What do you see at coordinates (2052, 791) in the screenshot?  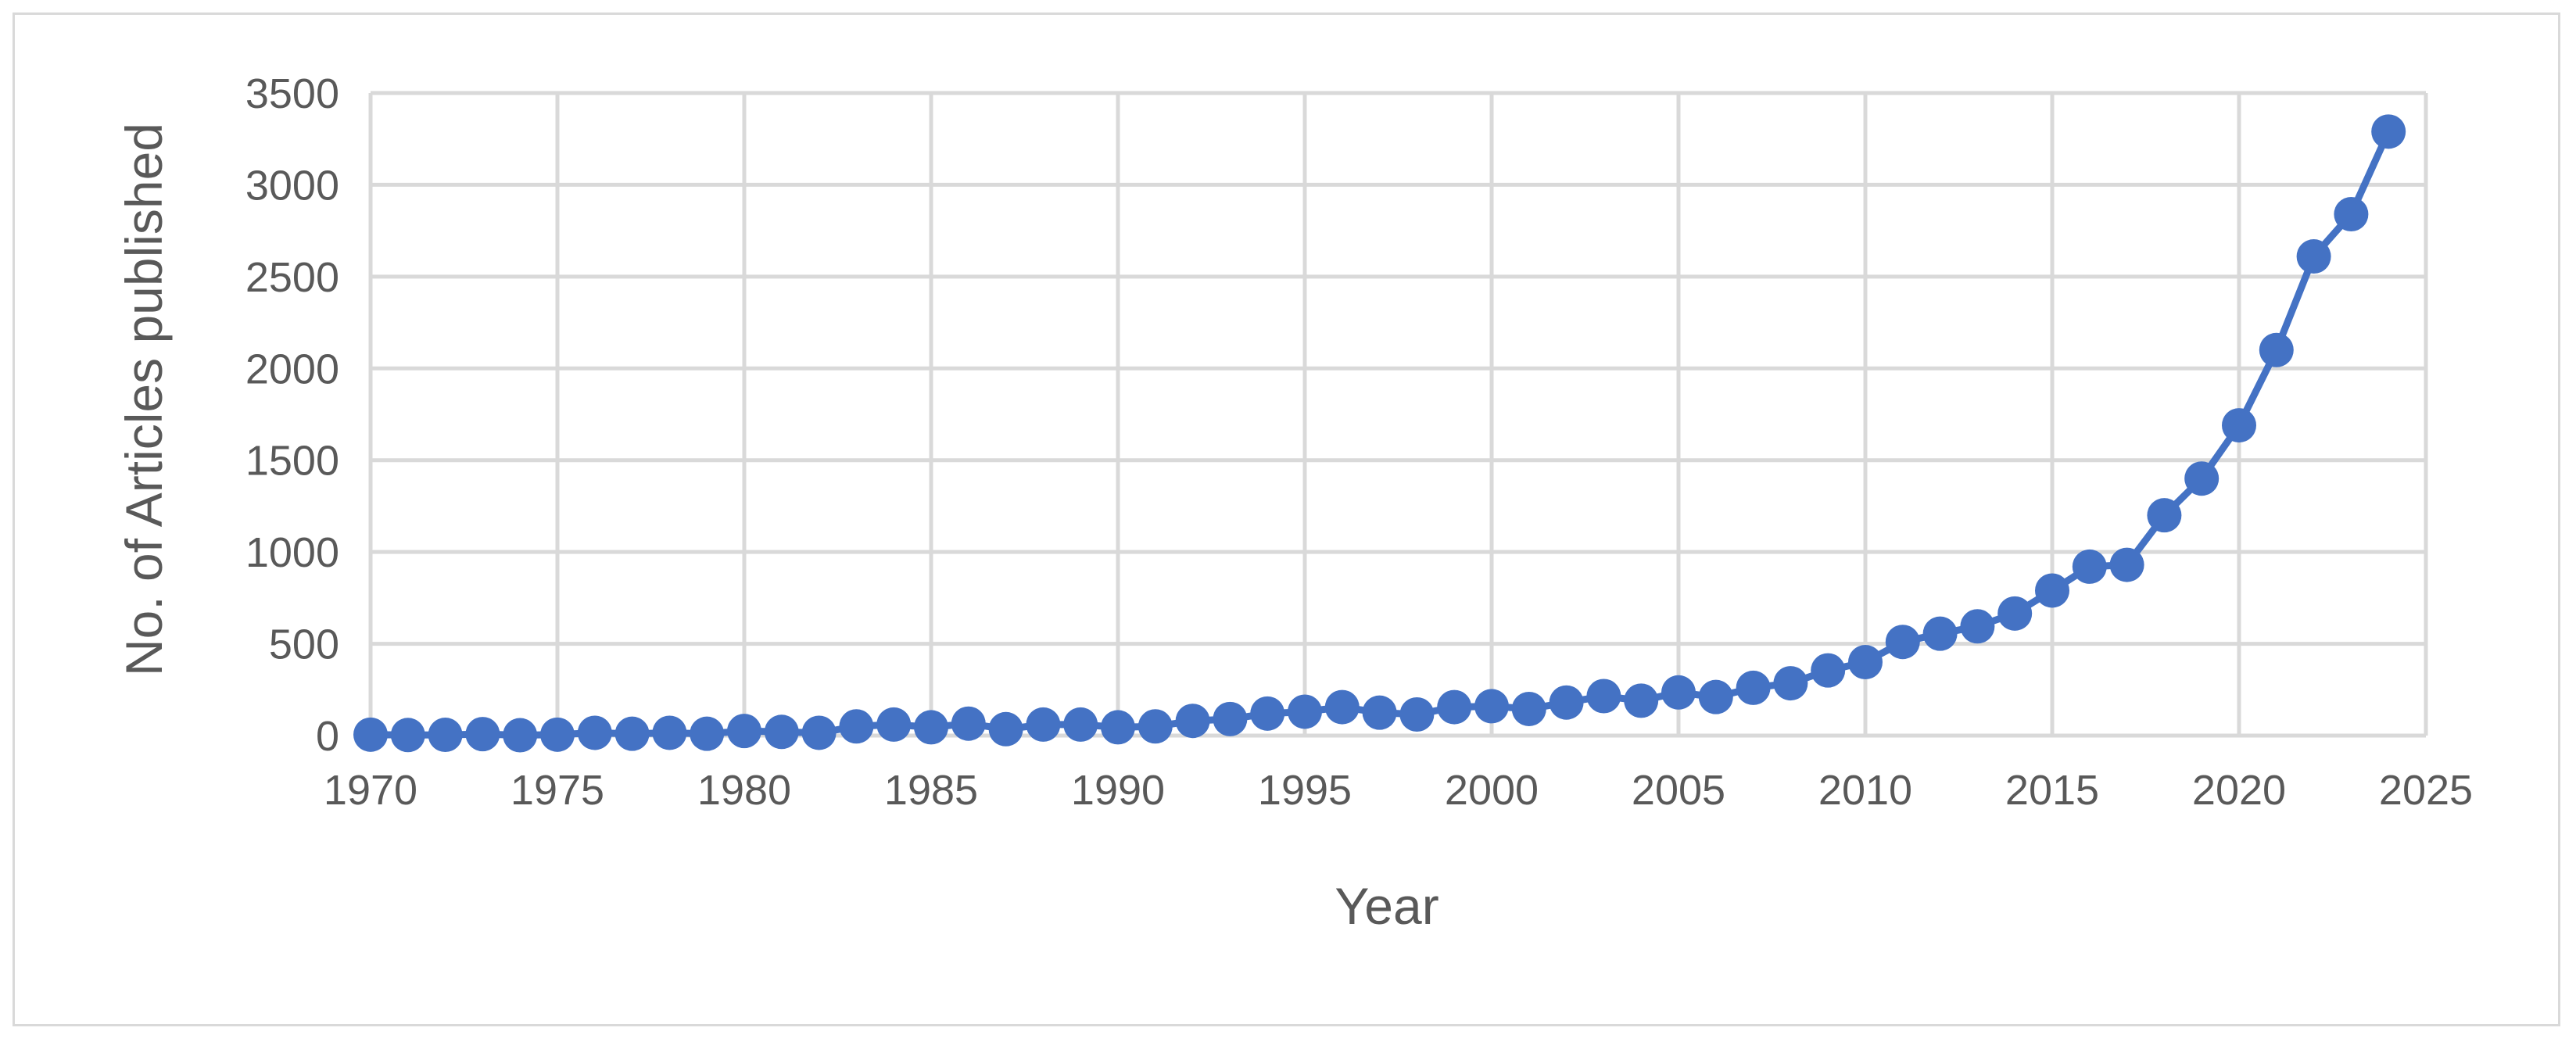 I see `x-tick-label: 2015` at bounding box center [2052, 791].